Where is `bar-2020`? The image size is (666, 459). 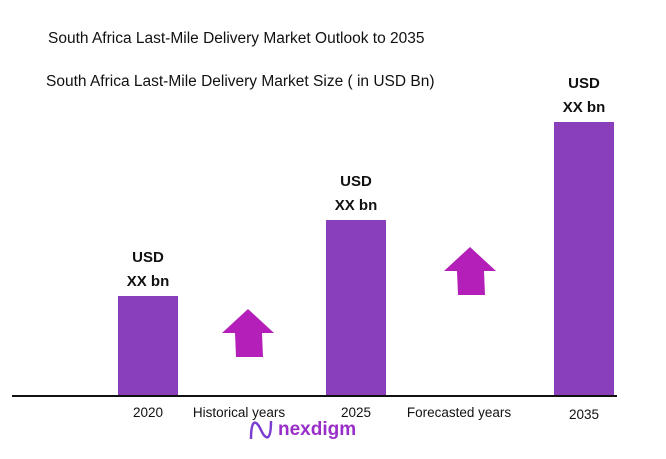
bar-2020 is located at coordinates (148, 346).